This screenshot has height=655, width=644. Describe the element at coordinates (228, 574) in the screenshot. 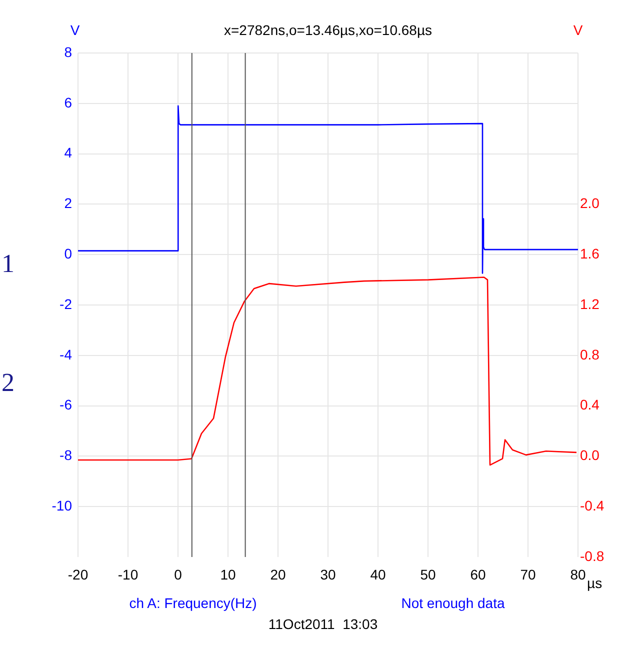

I see `x-tick-label: 10` at that location.